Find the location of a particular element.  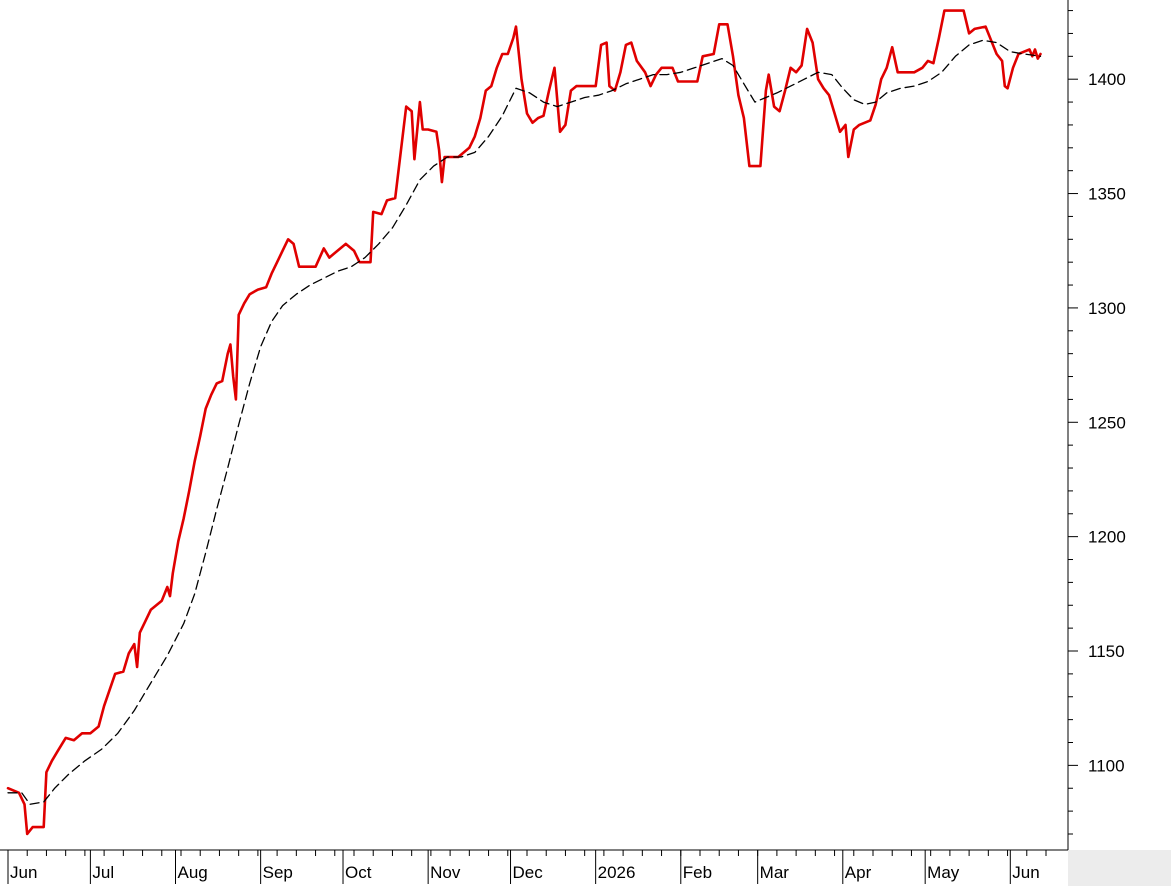

x-tick-label: Aug is located at coordinates (193, 872).